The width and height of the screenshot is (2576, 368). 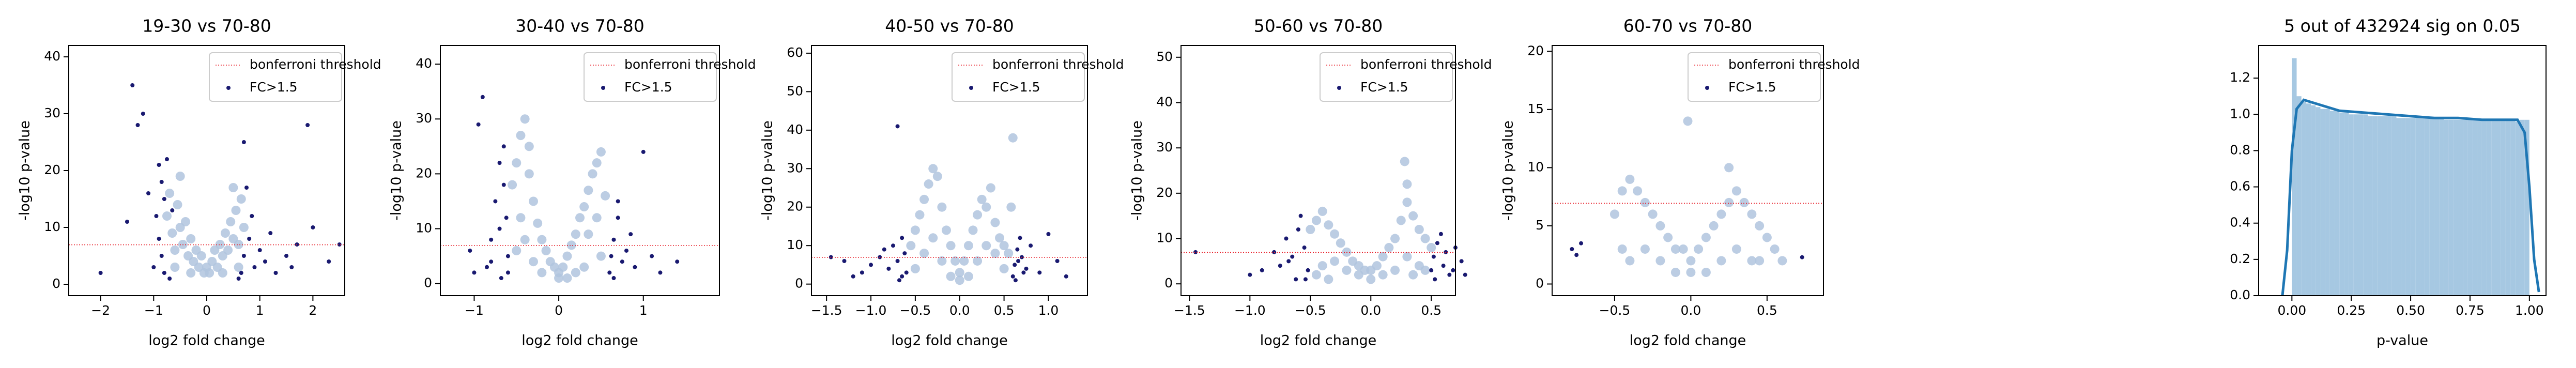 I want to click on legend-label: FC>1.5, so click(x=1752, y=87).